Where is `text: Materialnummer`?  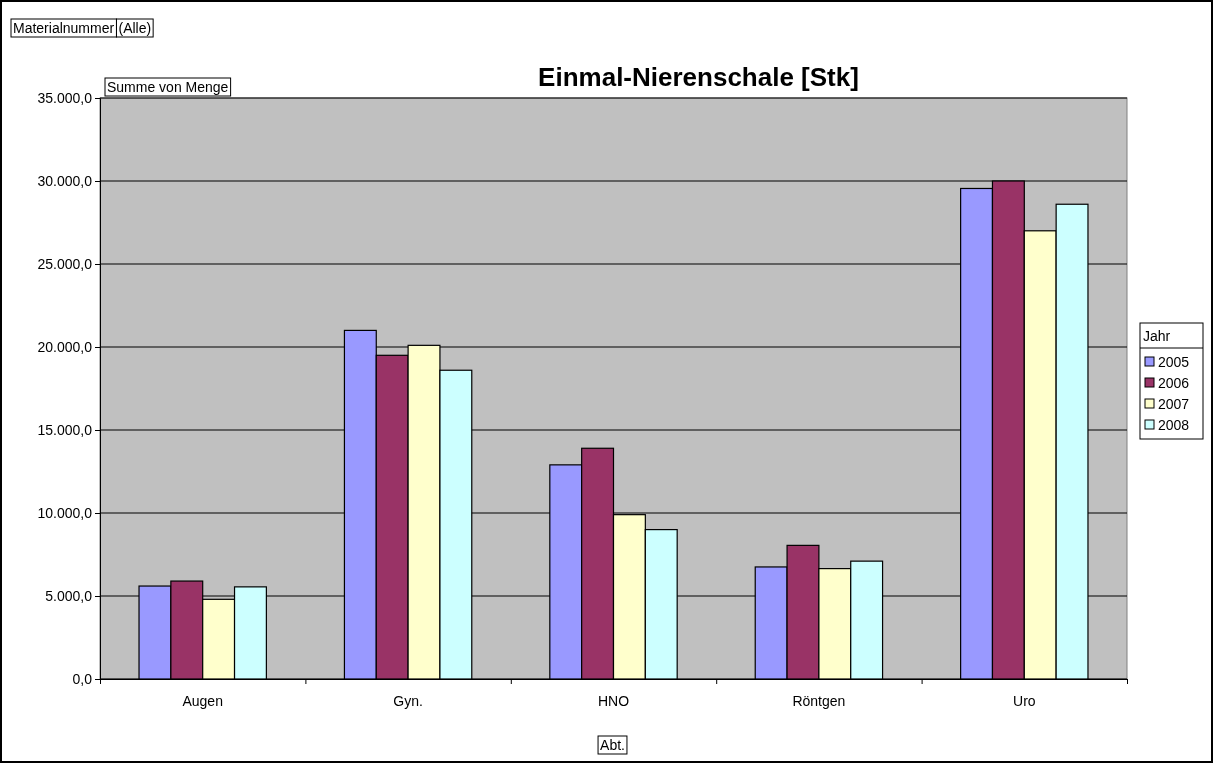 text: Materialnummer is located at coordinates (64, 28).